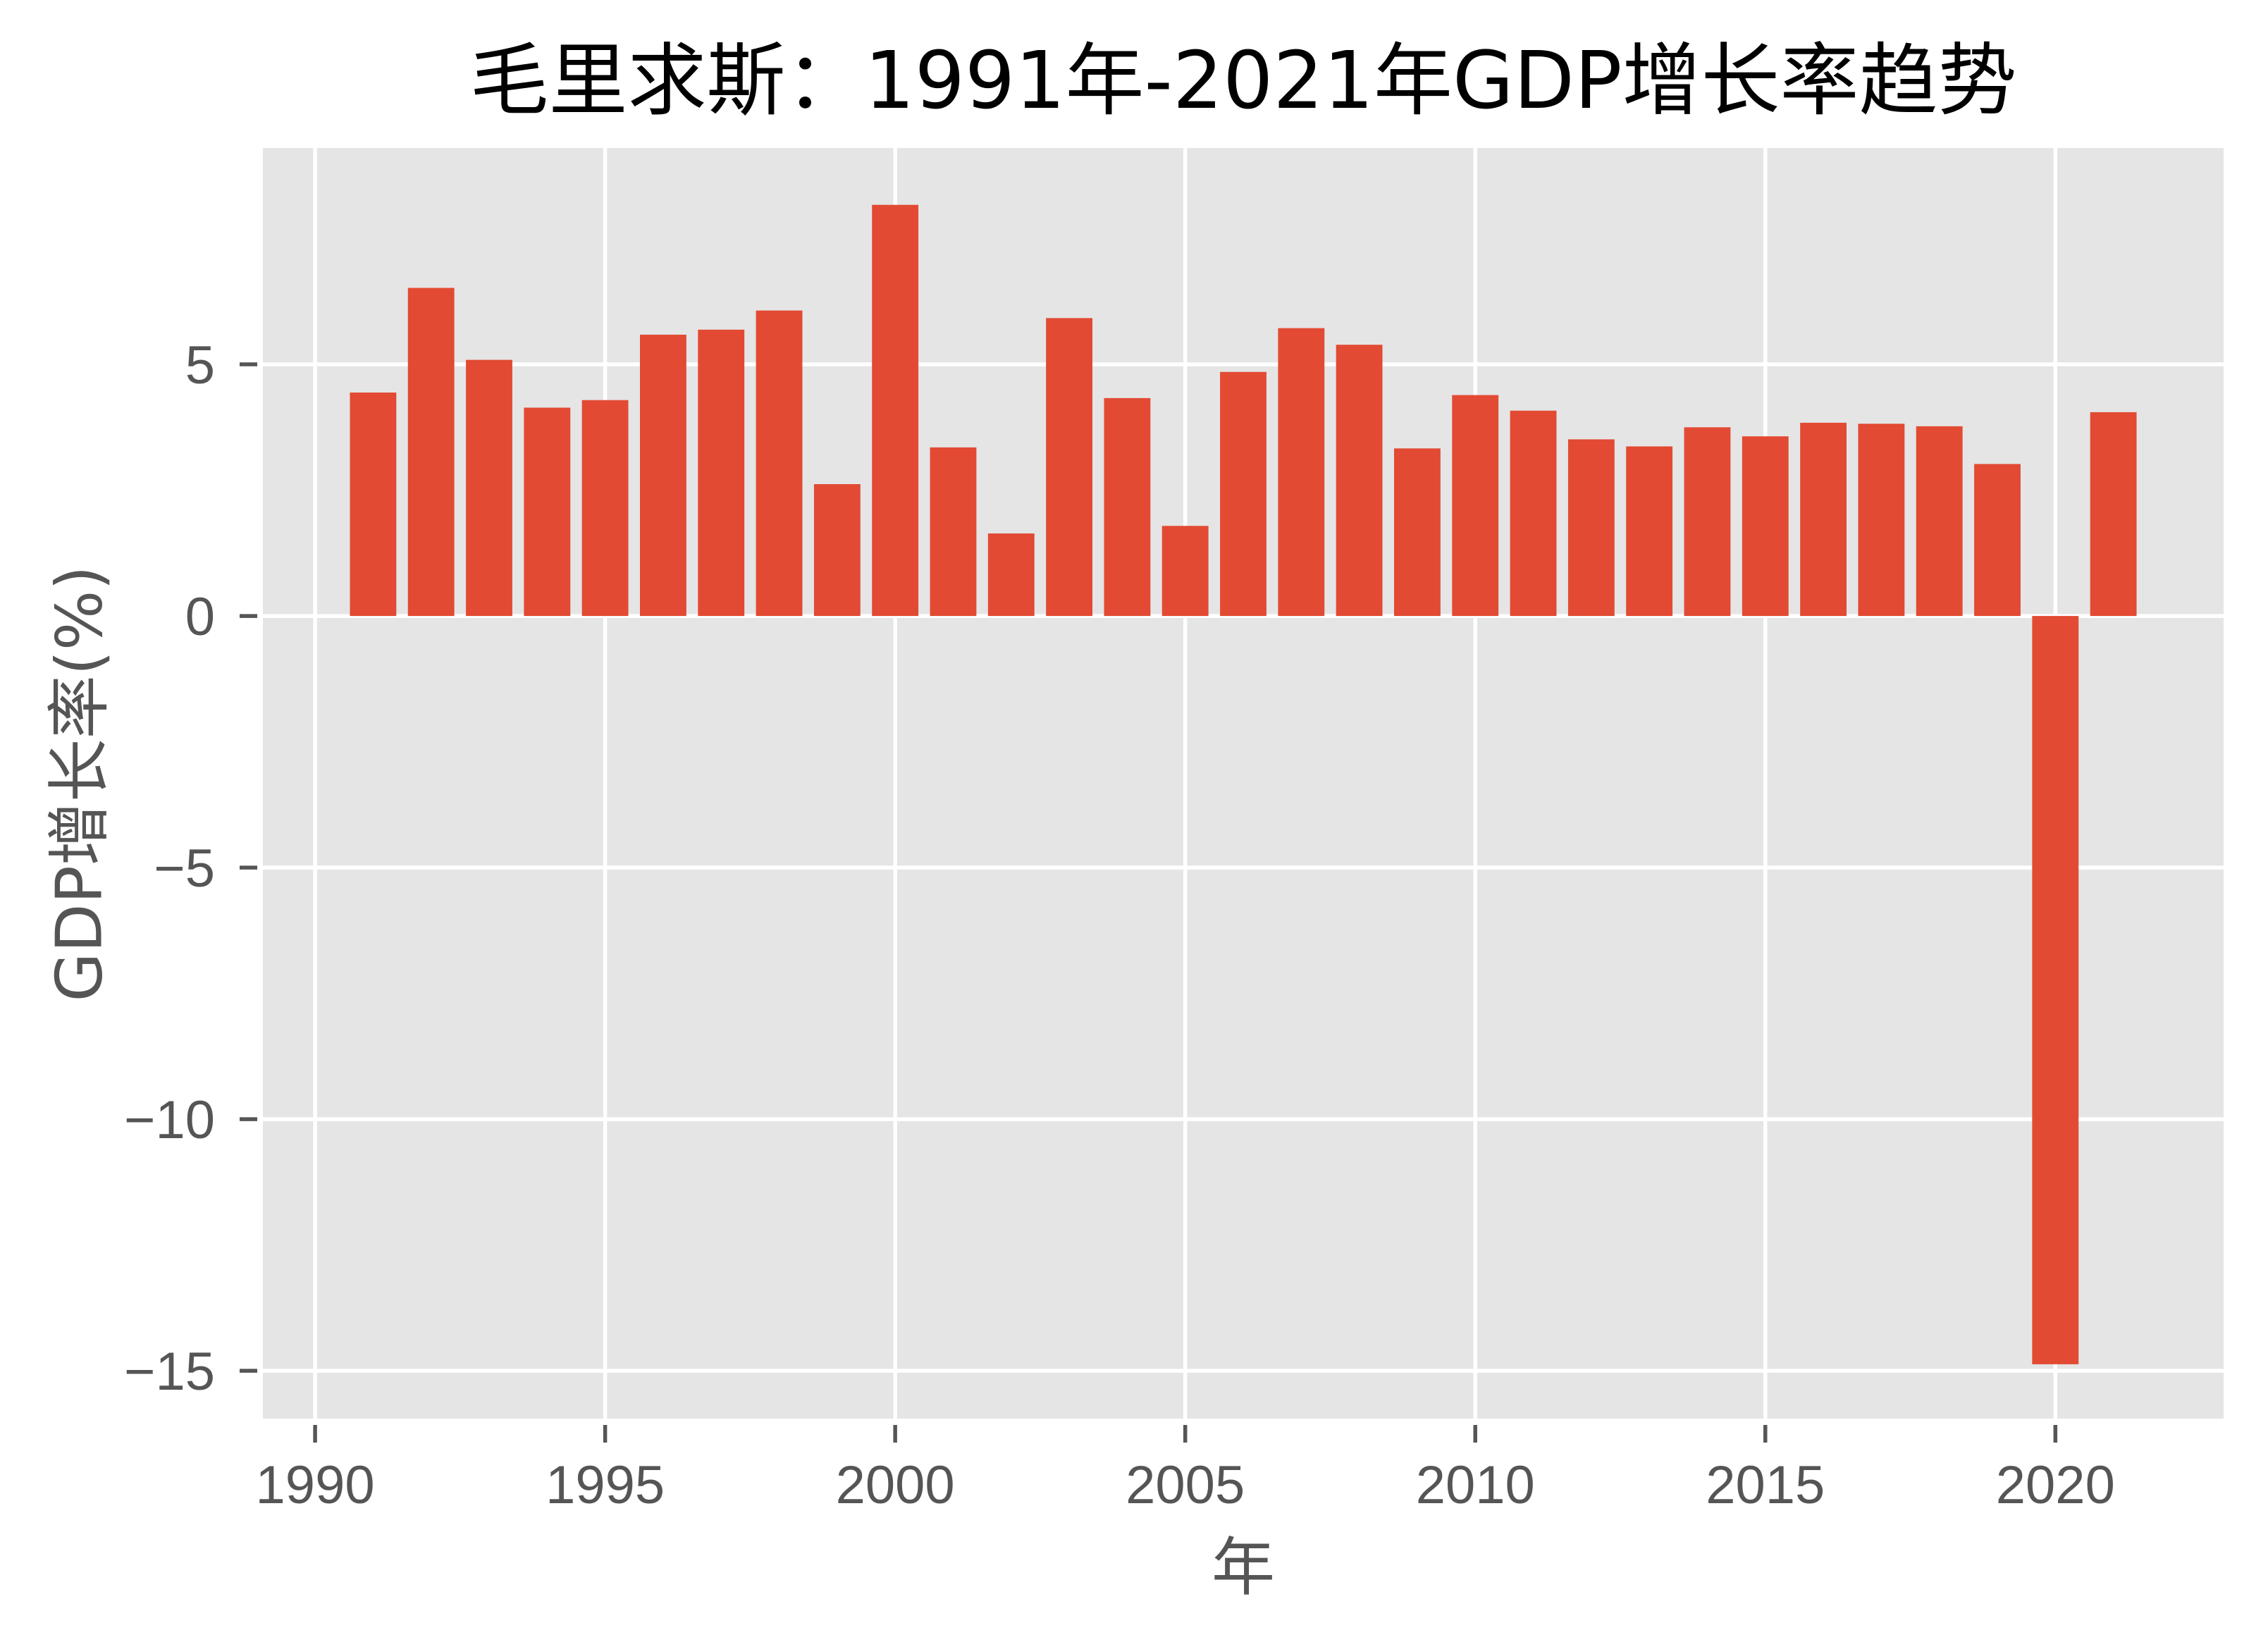 The height and width of the screenshot is (1642, 2268). What do you see at coordinates (895, 410) in the screenshot?
I see `bar-2000` at bounding box center [895, 410].